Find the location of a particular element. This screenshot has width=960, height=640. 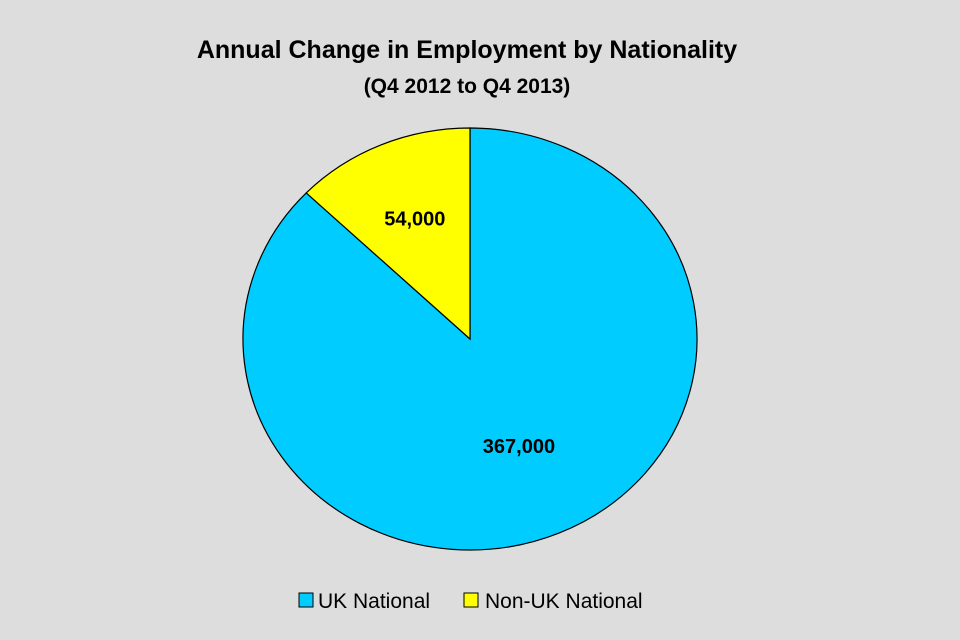

chart-legend: UK National Non-UK National is located at coordinates (470, 601).